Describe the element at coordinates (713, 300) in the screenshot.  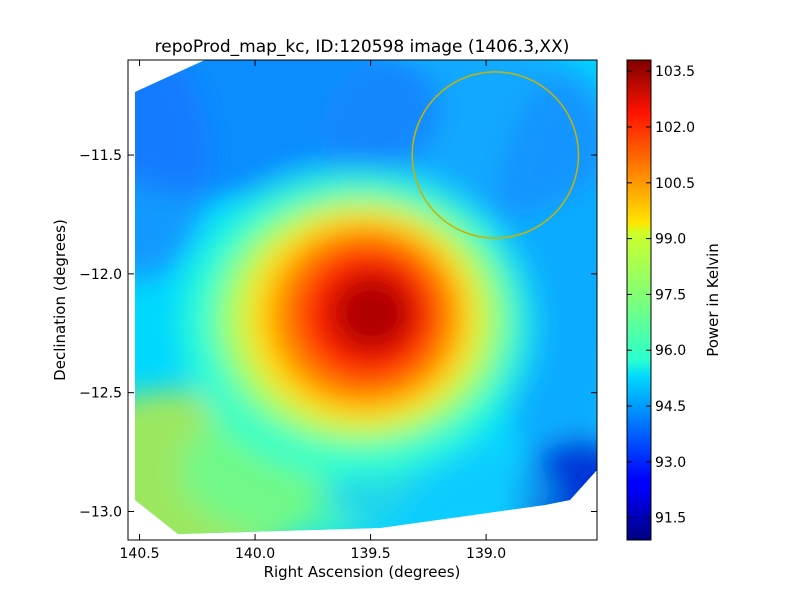
I see `colorbar-label: Power in Kelvin` at that location.